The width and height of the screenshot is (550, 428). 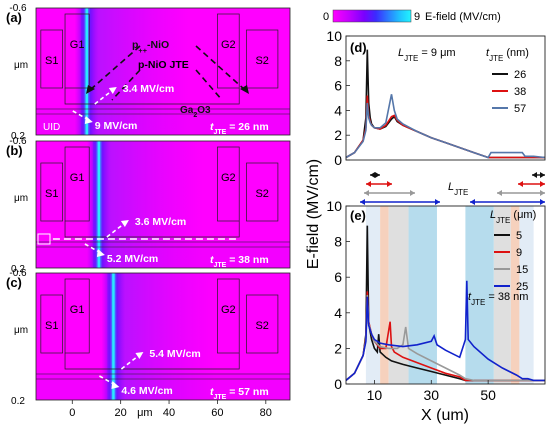 What do you see at coordinates (338, 135) in the screenshot?
I see `y-tick-label: 2` at bounding box center [338, 135].